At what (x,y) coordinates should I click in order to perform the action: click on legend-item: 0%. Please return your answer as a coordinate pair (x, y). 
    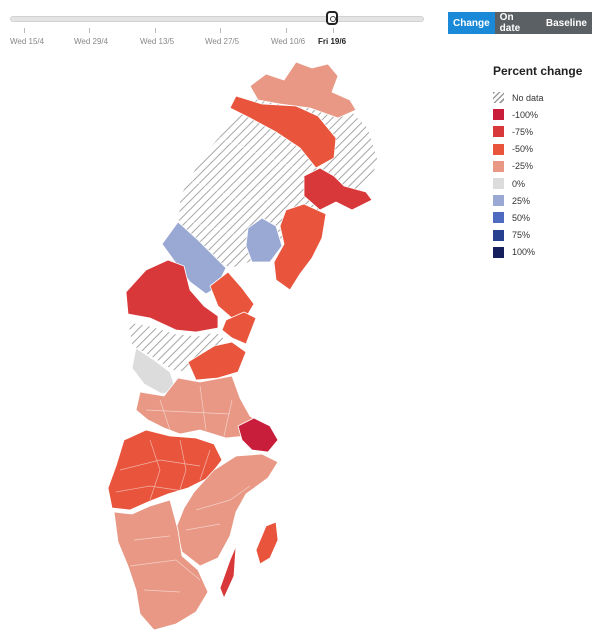
    Looking at the image, I should click on (537, 183).